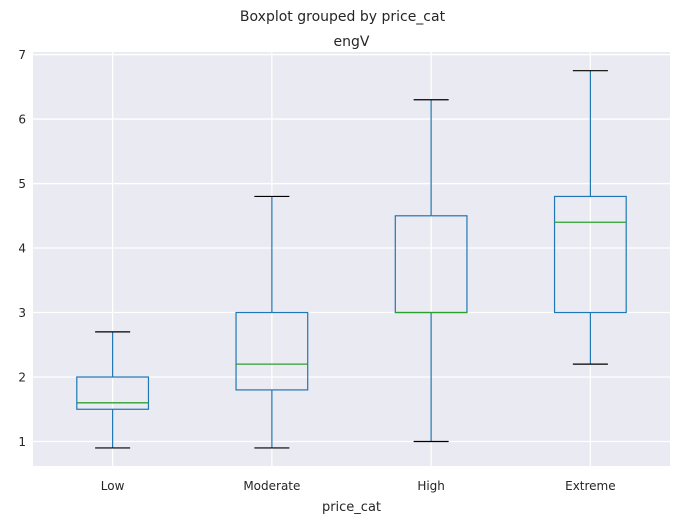 This screenshot has width=685, height=522. Describe the element at coordinates (22, 55) in the screenshot. I see `y-tick-label: 7` at that location.